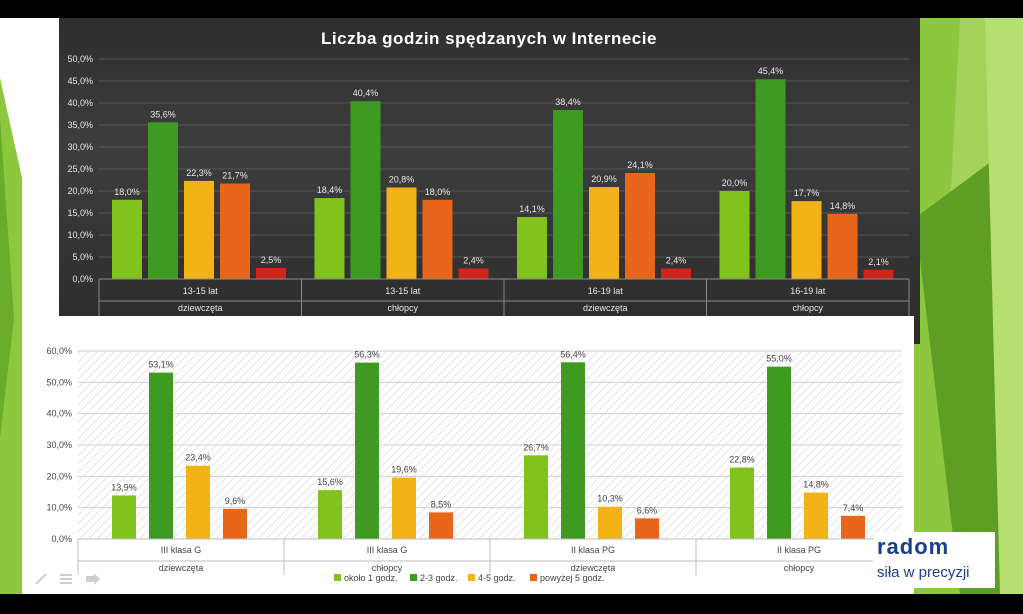  What do you see at coordinates (853, 508) in the screenshot?
I see `data-label: 7,4%` at bounding box center [853, 508].